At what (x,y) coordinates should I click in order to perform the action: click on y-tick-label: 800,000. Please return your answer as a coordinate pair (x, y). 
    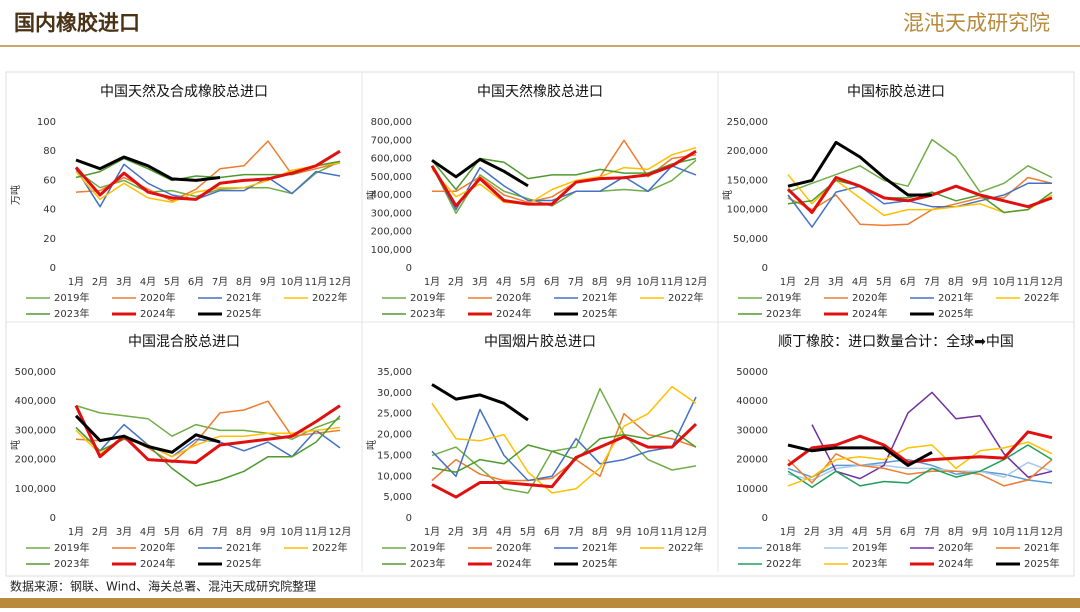
    Looking at the image, I should click on (391, 122).